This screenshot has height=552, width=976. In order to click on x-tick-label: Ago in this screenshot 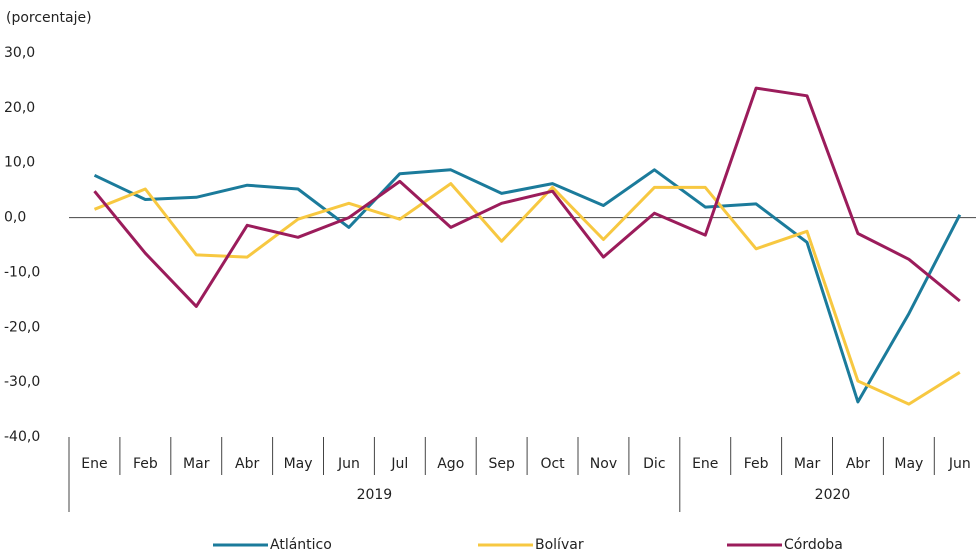, I will do `click(450, 464)`.